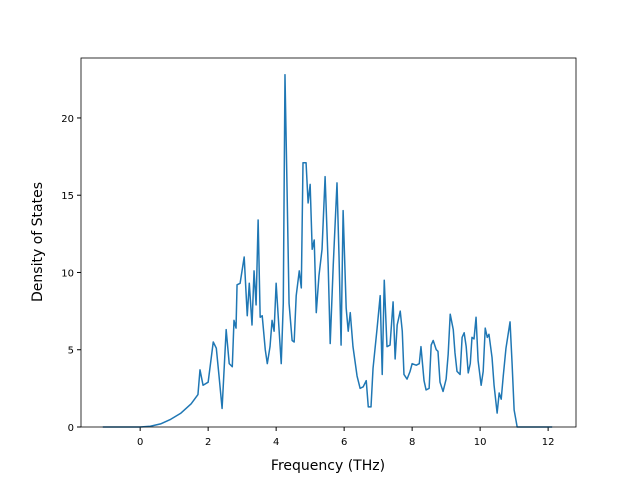 The height and width of the screenshot is (484, 640). What do you see at coordinates (548, 442) in the screenshot?
I see `x-tick-label: 12` at bounding box center [548, 442].